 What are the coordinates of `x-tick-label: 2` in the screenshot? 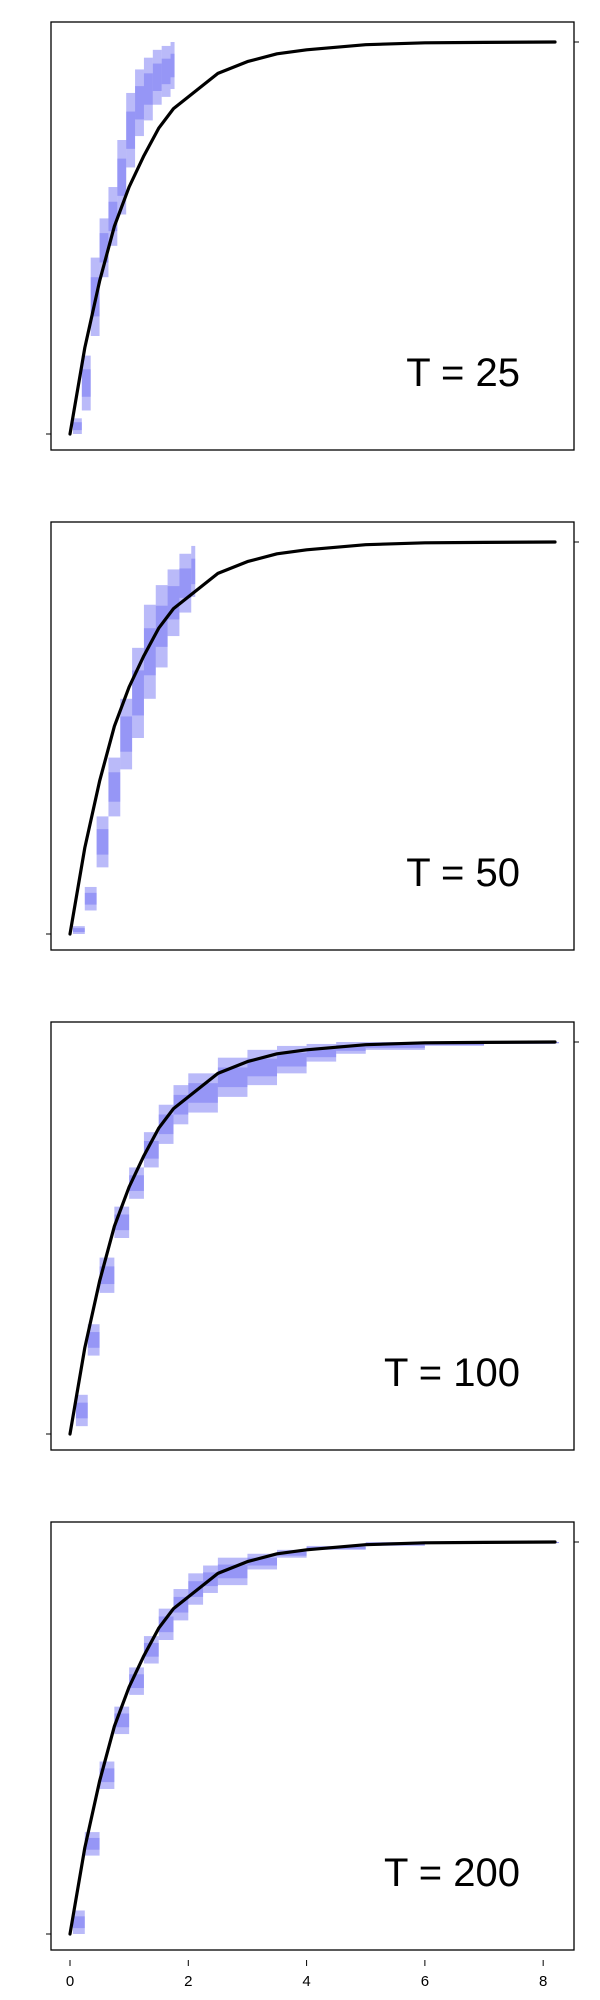 It's located at (188, 1981).